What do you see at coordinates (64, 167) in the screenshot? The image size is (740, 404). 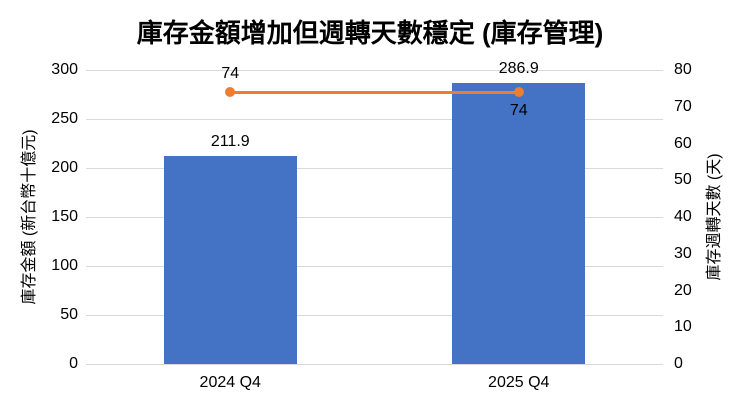 I see `left-axis-tick-label: 200` at bounding box center [64, 167].